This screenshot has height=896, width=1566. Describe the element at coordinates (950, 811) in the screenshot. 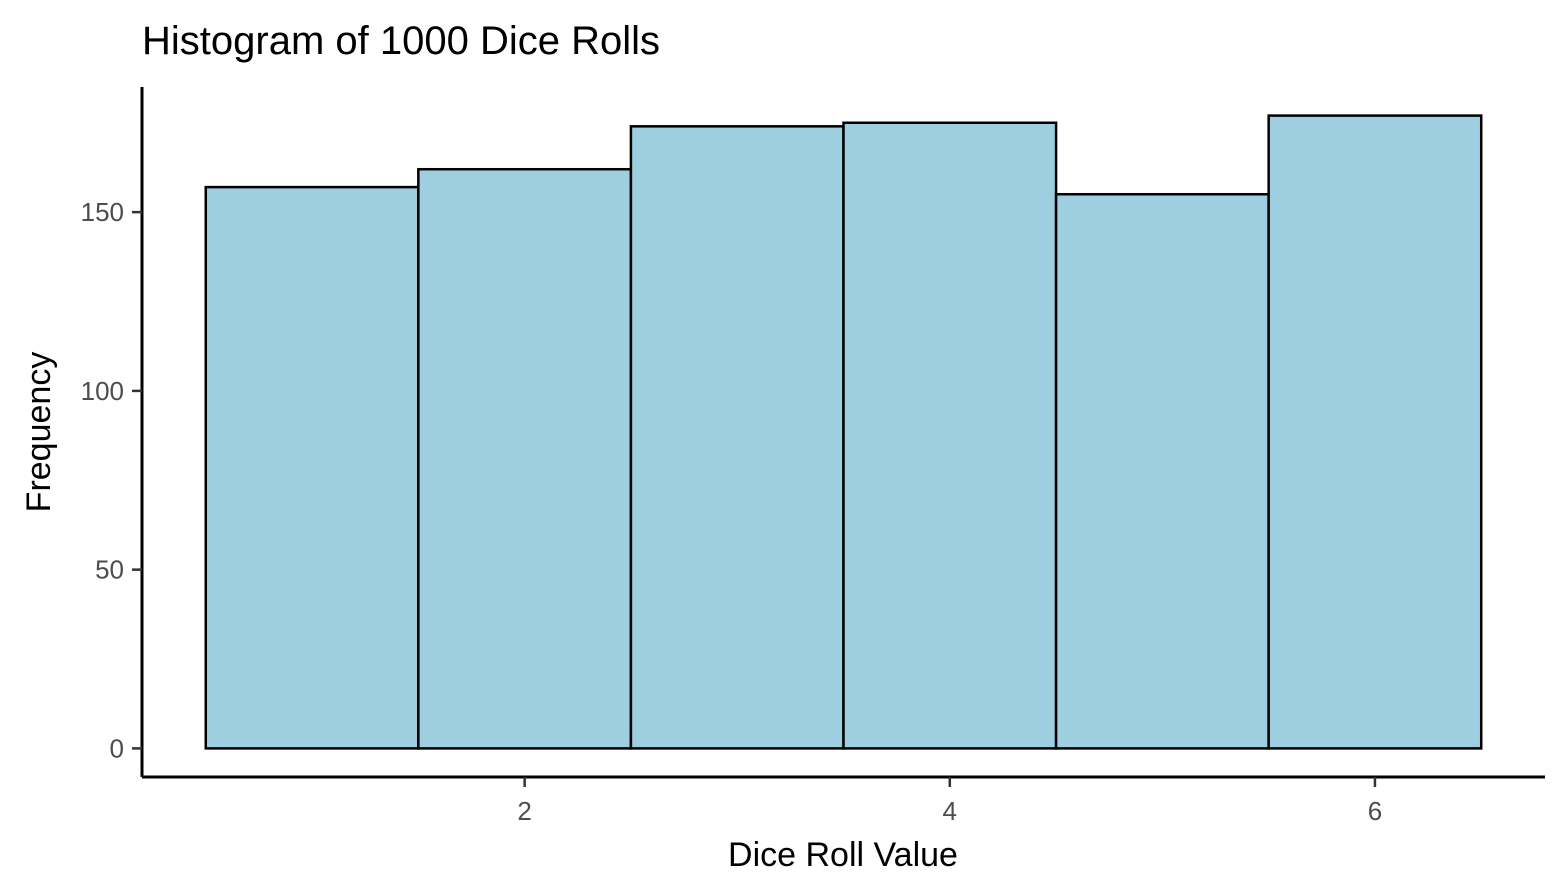

I see `x-tick-label: 4` at that location.